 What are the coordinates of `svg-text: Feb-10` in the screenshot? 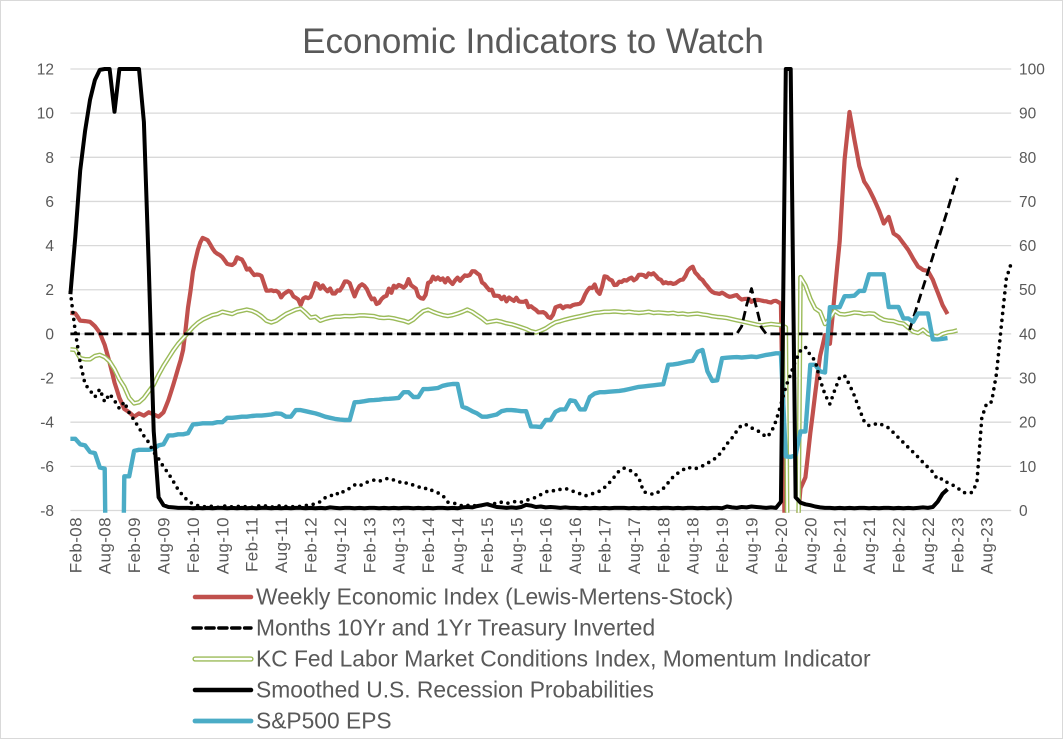 It's located at (193, 545).